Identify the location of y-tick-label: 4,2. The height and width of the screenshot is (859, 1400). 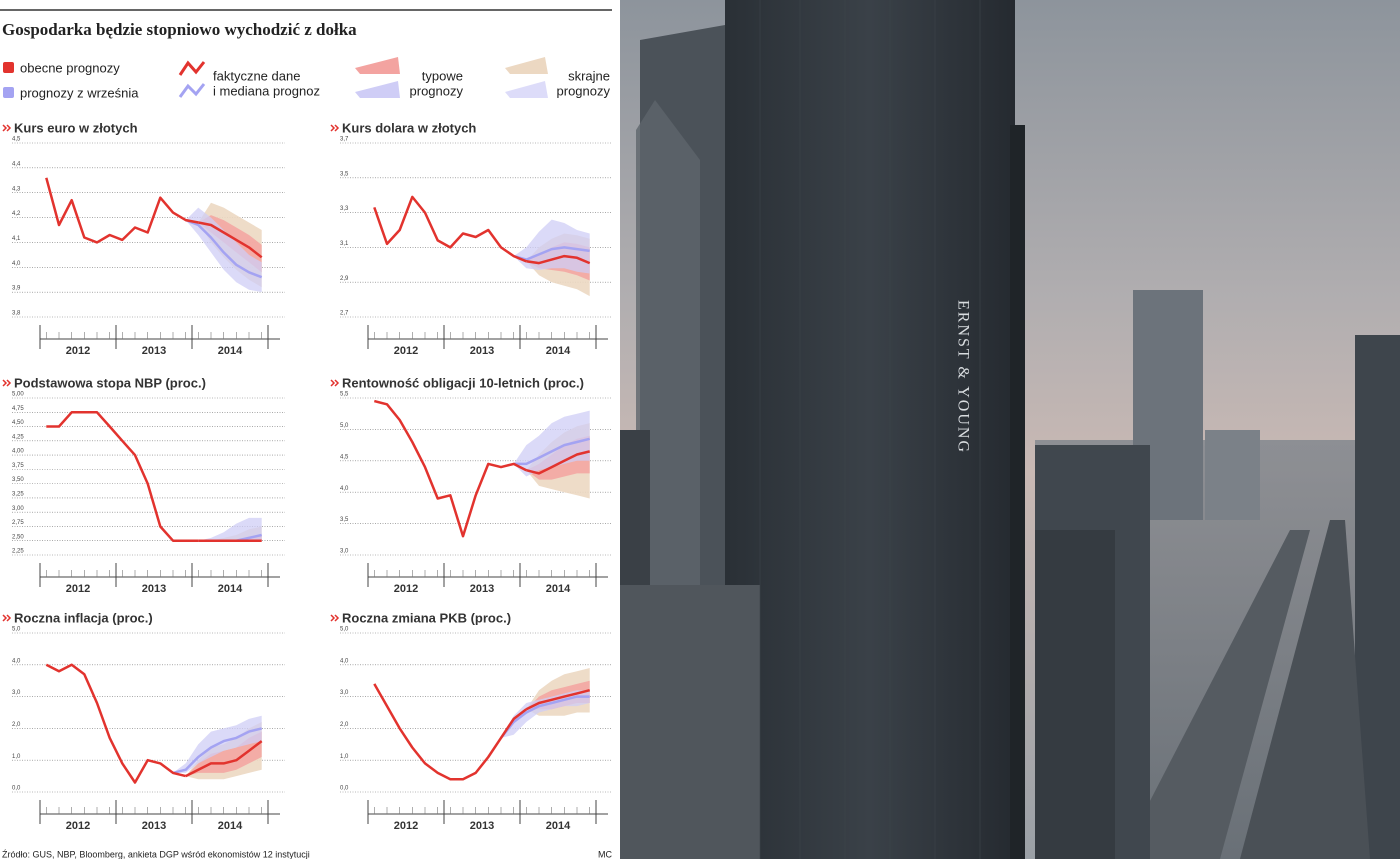
(16, 214).